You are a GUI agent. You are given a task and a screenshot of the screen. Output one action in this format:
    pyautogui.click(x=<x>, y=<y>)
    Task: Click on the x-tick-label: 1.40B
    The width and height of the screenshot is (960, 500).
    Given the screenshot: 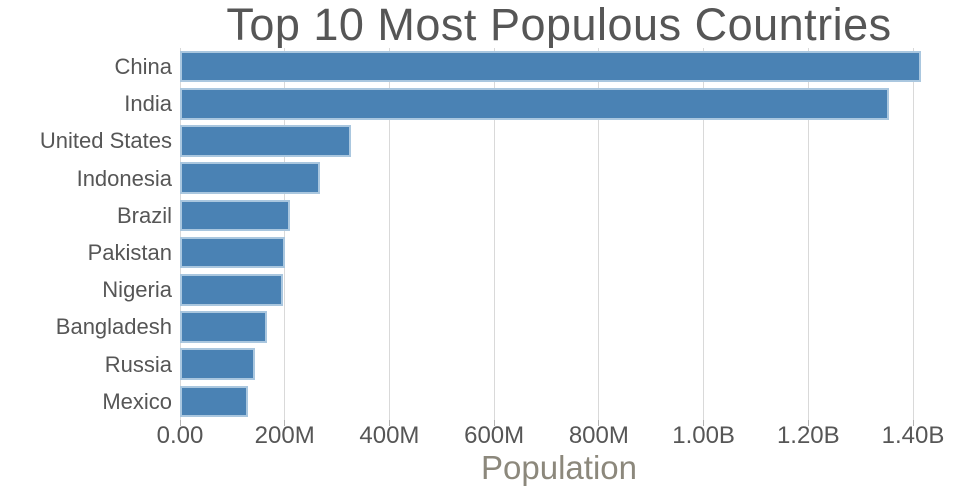 What is the action you would take?
    pyautogui.click(x=913, y=435)
    